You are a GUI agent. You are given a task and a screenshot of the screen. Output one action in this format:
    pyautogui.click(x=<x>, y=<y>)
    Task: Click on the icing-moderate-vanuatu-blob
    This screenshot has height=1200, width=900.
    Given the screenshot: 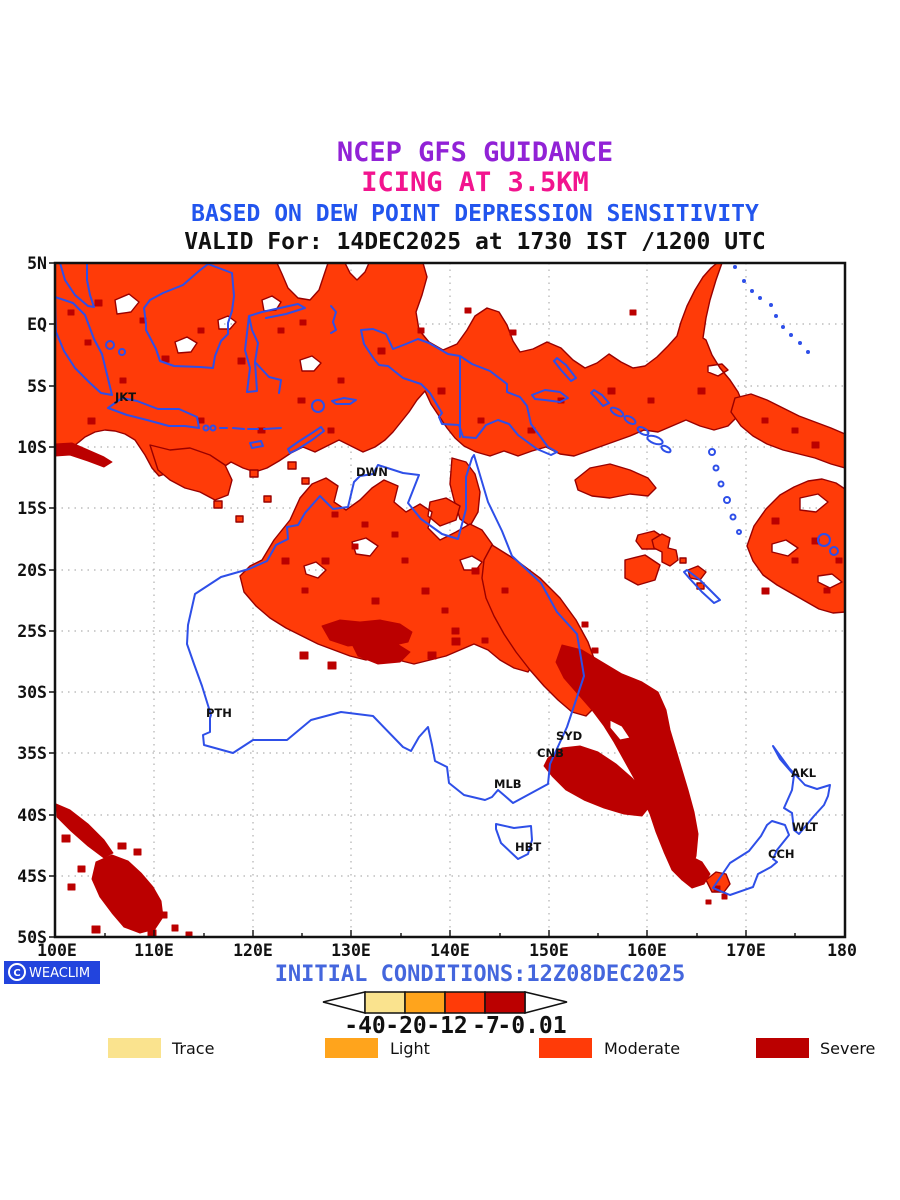 What is the action you would take?
    pyautogui.click(x=665, y=550)
    